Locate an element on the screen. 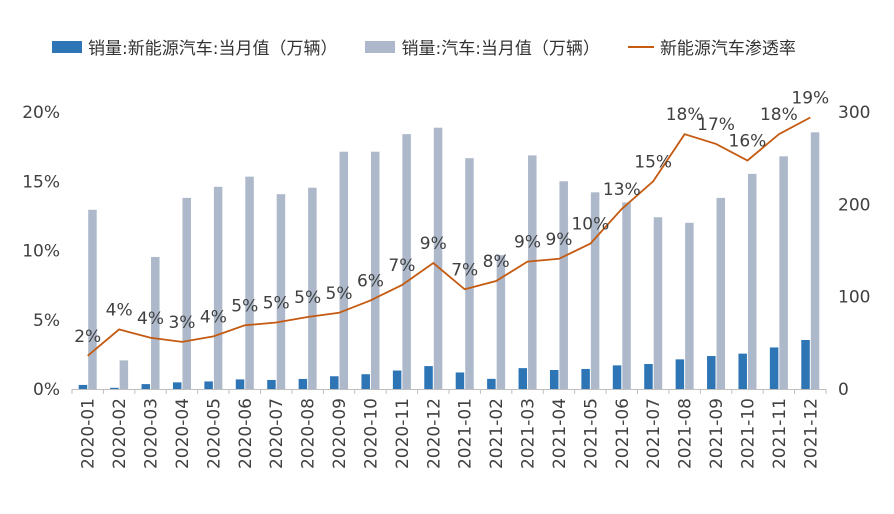 This screenshot has height=514, width=894. x-tick-label: 2020-09 is located at coordinates (340, 433).